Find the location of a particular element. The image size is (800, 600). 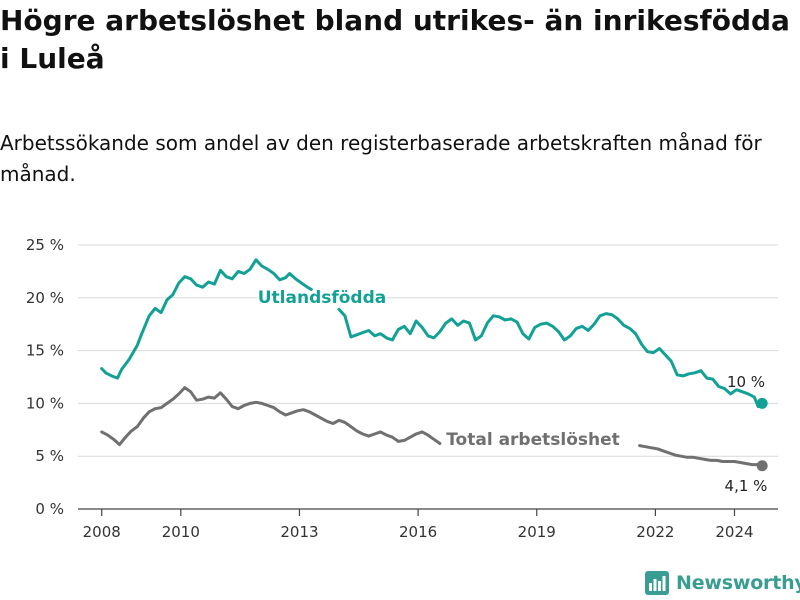

brand-logo: Newsworthy is located at coordinates (722, 583).